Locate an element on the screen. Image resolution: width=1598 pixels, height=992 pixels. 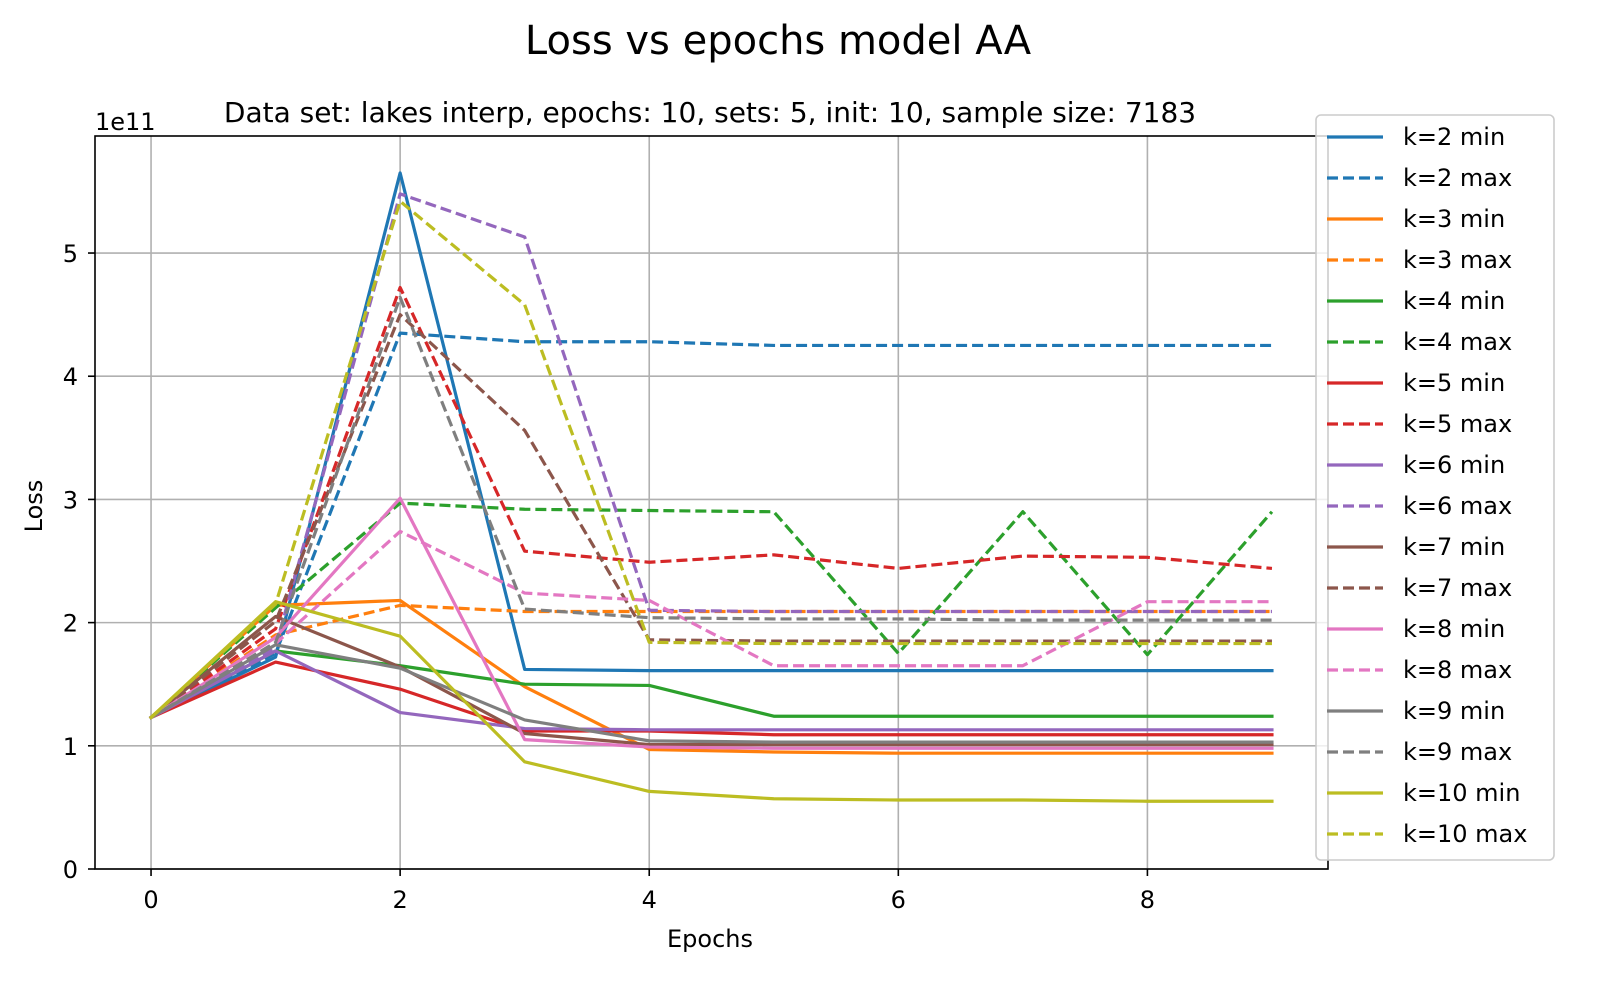
y-tick-label: 5 is located at coordinates (70, 254).